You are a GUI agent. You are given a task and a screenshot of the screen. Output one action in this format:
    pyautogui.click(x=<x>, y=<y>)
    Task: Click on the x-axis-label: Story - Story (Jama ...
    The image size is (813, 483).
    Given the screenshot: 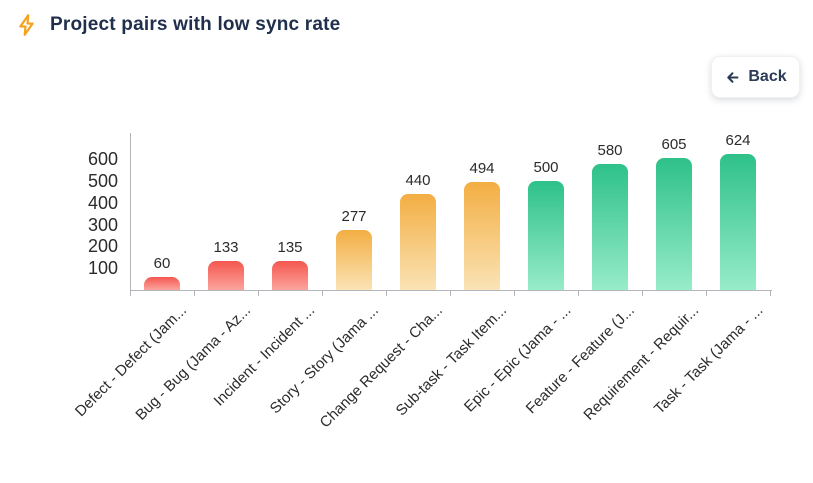 What is the action you would take?
    pyautogui.click(x=324, y=360)
    